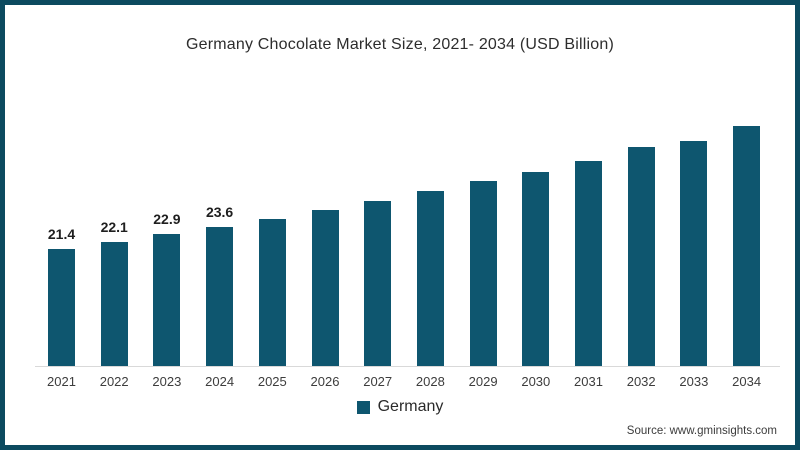 The image size is (800, 450). I want to click on bar-2032, so click(641, 256).